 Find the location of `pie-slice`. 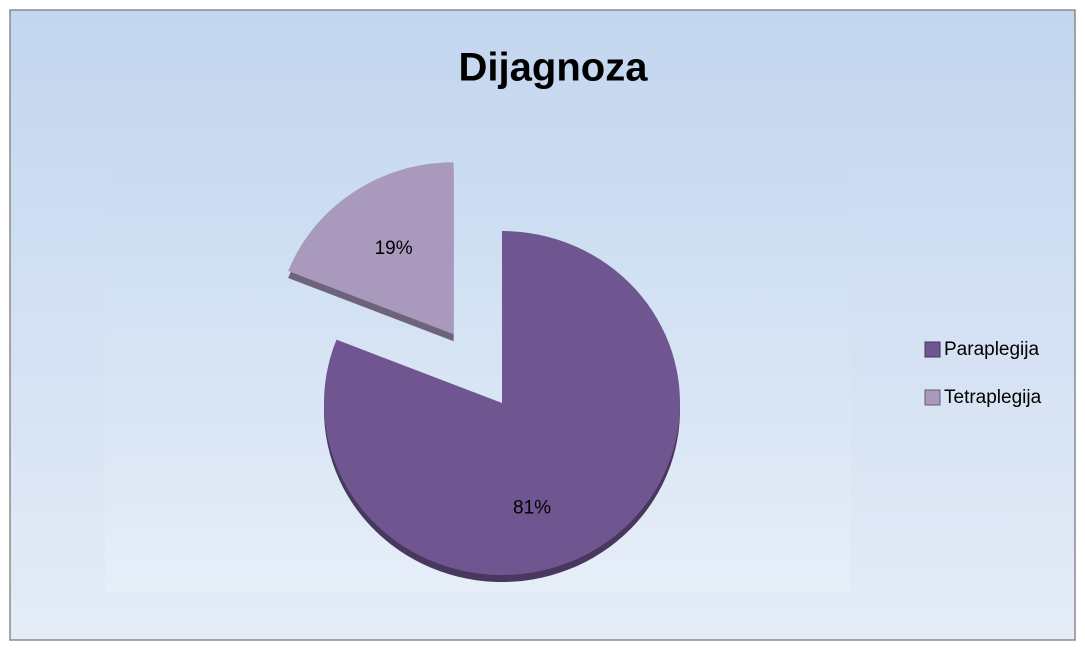

pie-slice is located at coordinates (371, 248).